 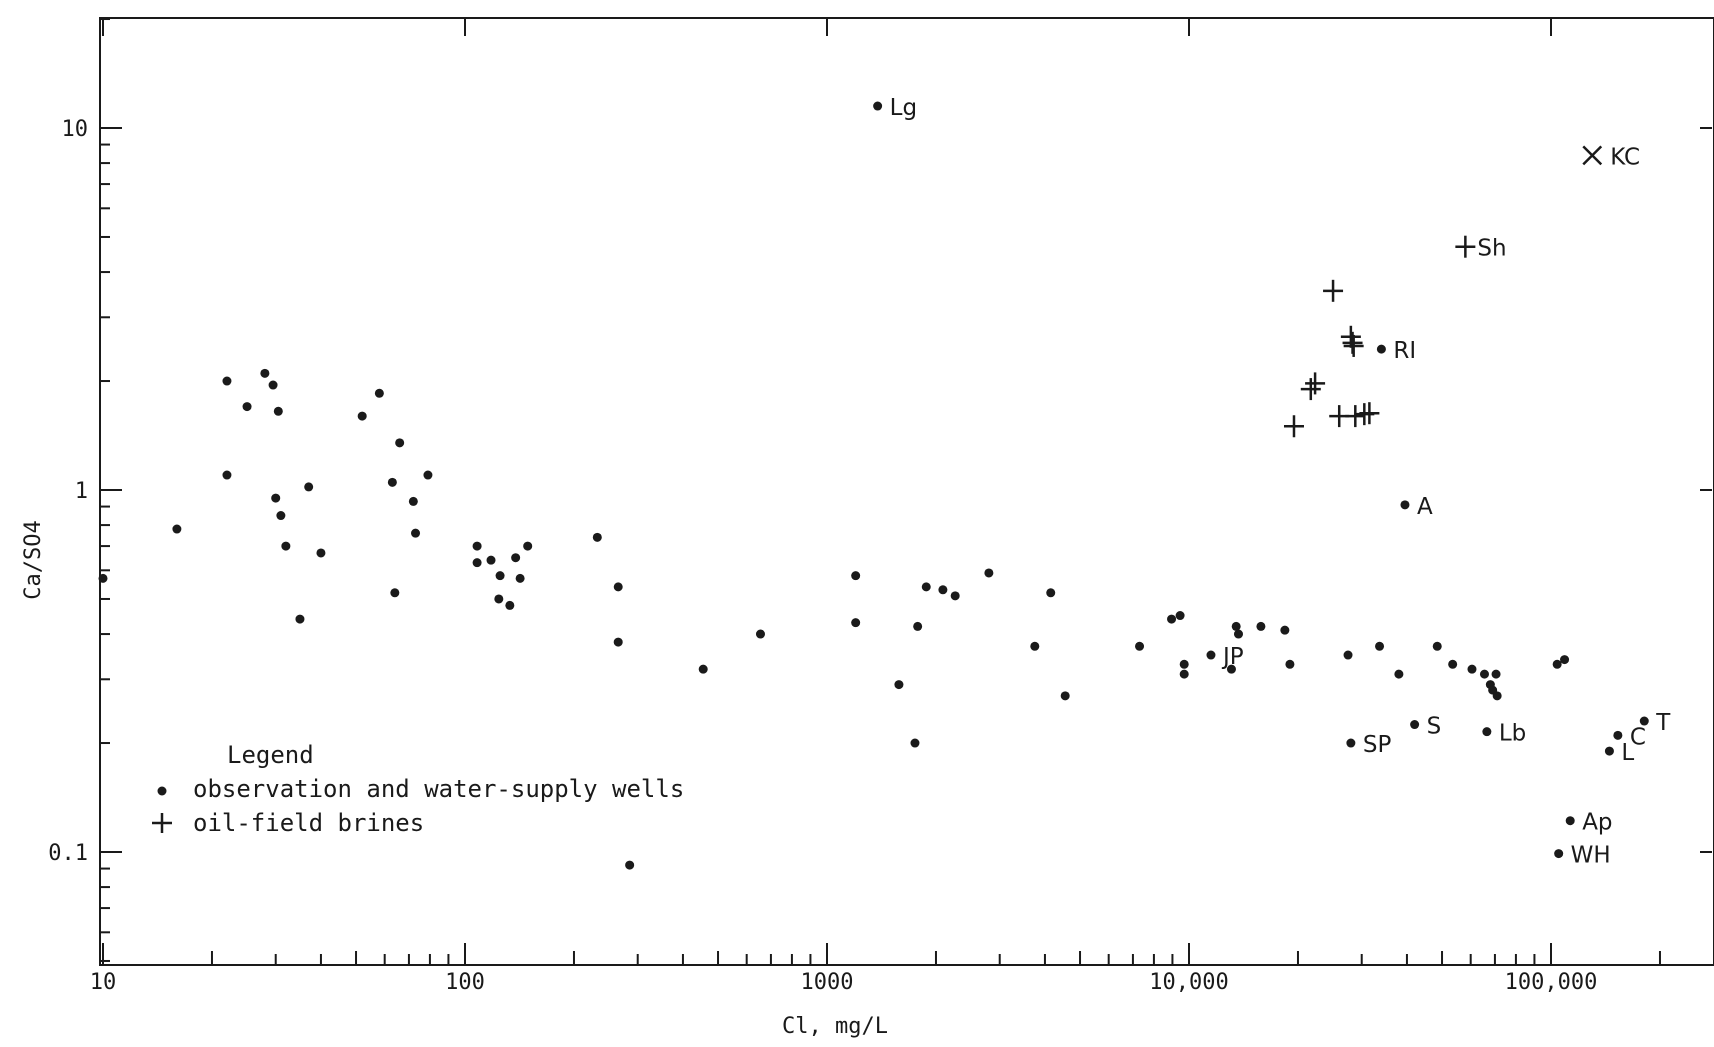 I want to click on point-label: SP, so click(x=1377, y=745).